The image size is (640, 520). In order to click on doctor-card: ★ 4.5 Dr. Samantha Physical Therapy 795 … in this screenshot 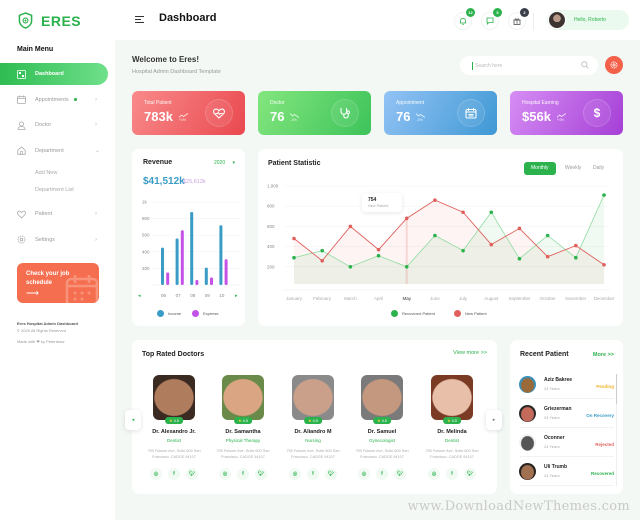, I will do `click(243, 427)`.